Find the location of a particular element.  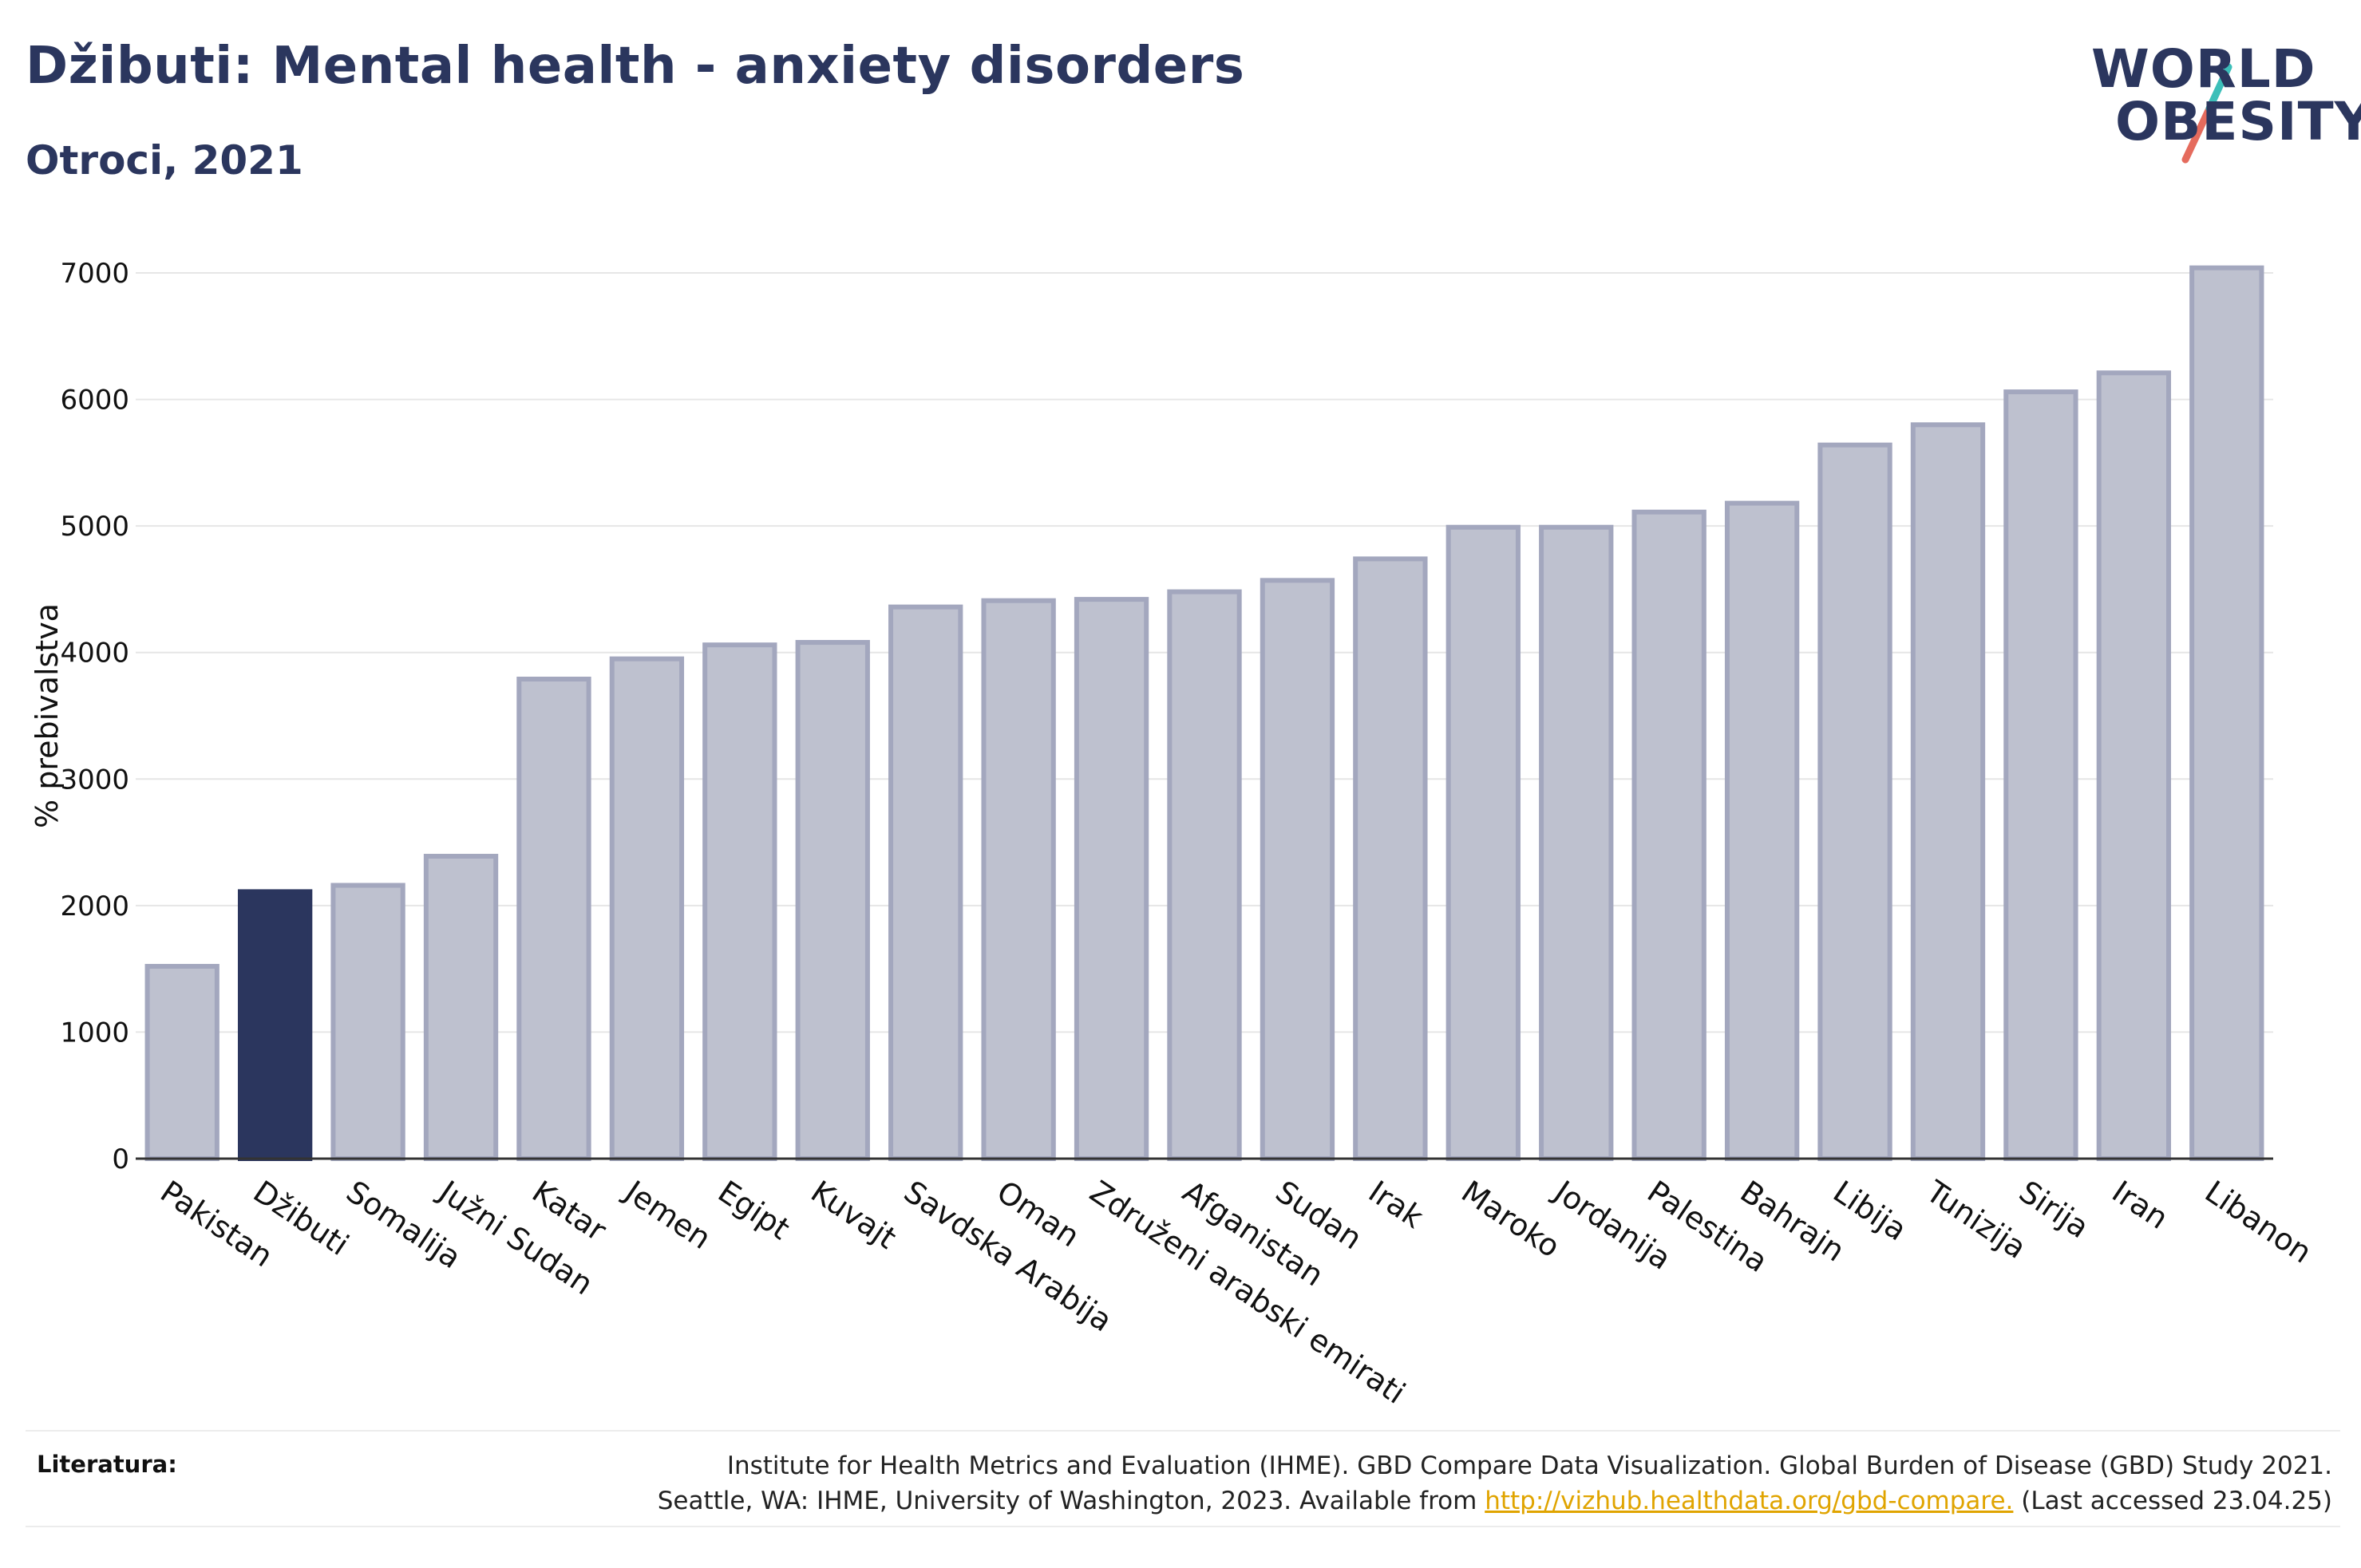

logo-word-world: WORLD is located at coordinates (2203, 69).